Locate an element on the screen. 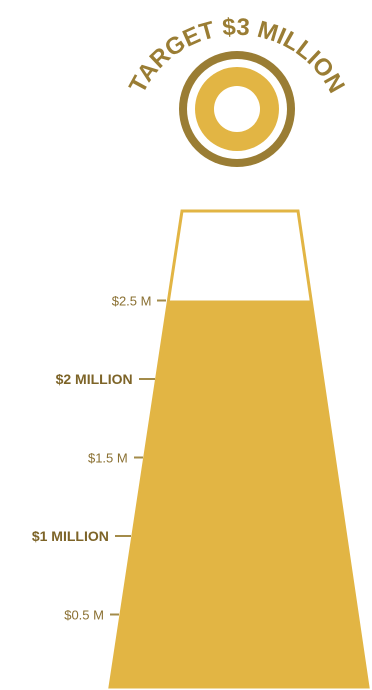 The image size is (372, 690). marker-1: $2 MILLION is located at coordinates (105, 379).